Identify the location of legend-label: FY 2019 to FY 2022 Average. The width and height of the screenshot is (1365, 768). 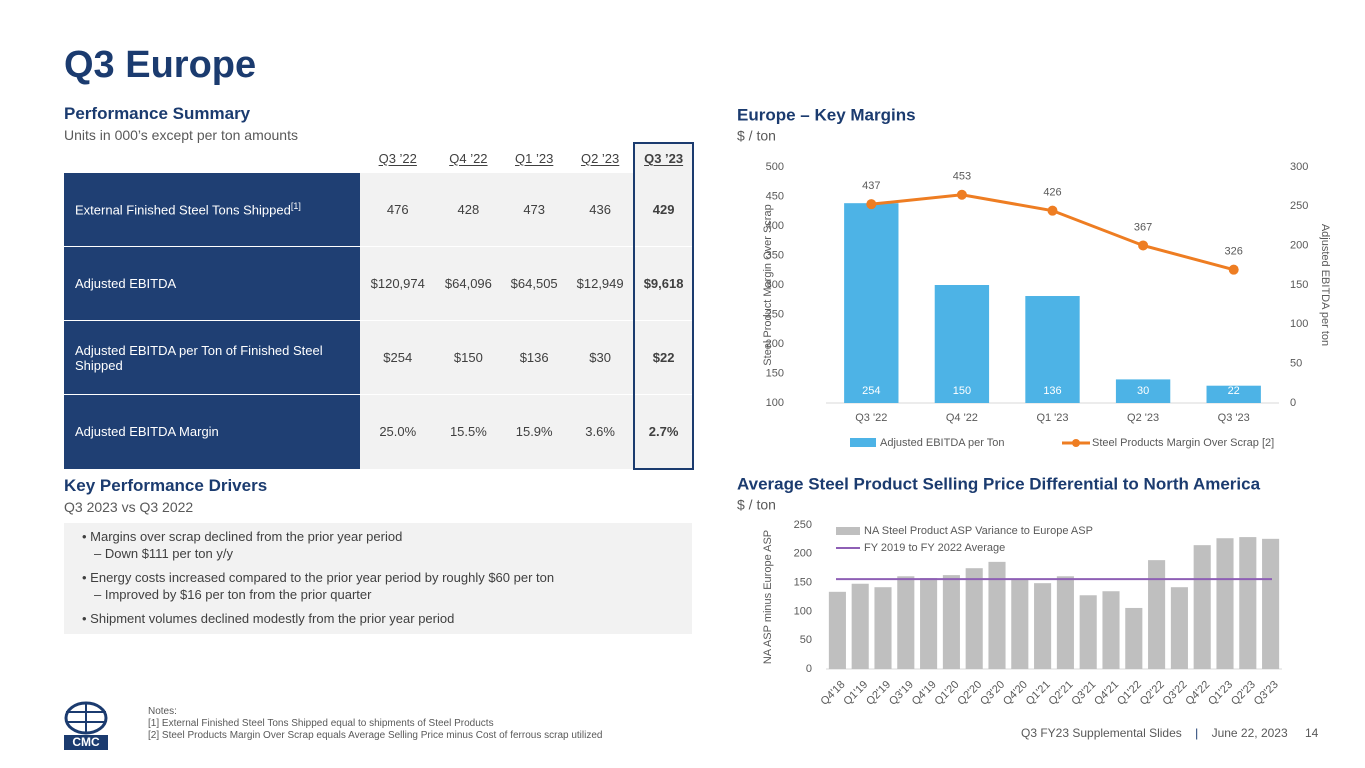
(934, 548).